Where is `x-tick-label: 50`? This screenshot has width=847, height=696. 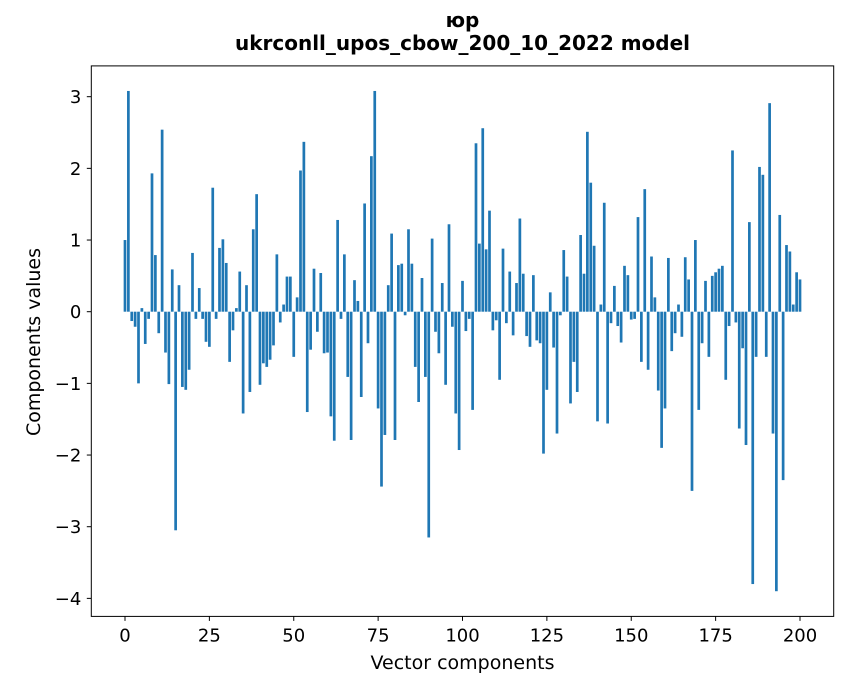 x-tick-label: 50 is located at coordinates (293, 635).